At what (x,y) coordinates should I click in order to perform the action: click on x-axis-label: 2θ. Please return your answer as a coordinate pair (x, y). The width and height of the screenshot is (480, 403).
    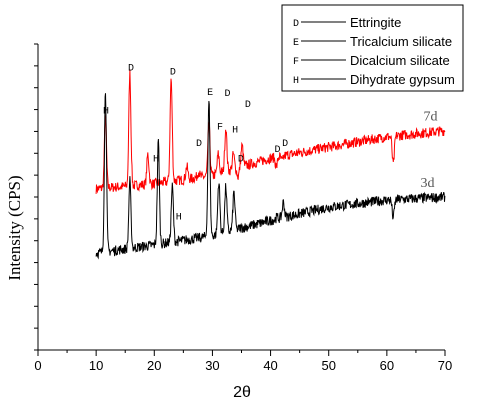
    Looking at the image, I should click on (242, 392).